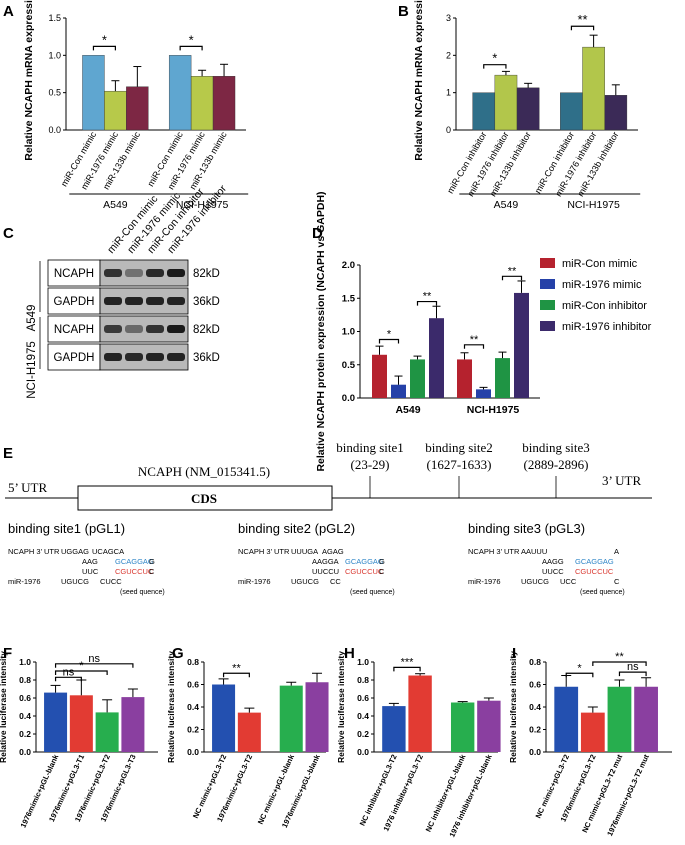 Image resolution: width=685 pixels, height=845 pixels. I want to click on legend-label: miR-1976 inhibitor, so click(607, 327).